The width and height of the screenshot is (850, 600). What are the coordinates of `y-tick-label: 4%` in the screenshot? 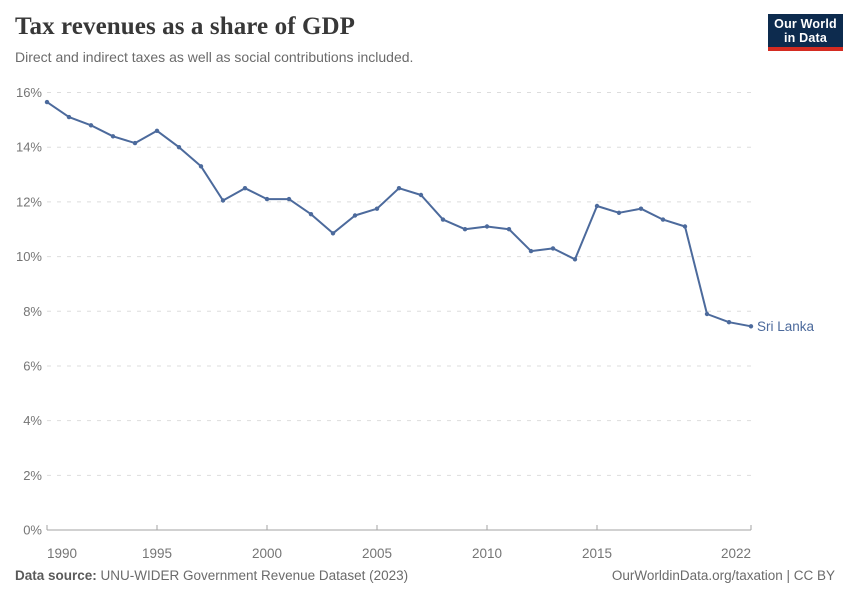 It's located at (32, 420).